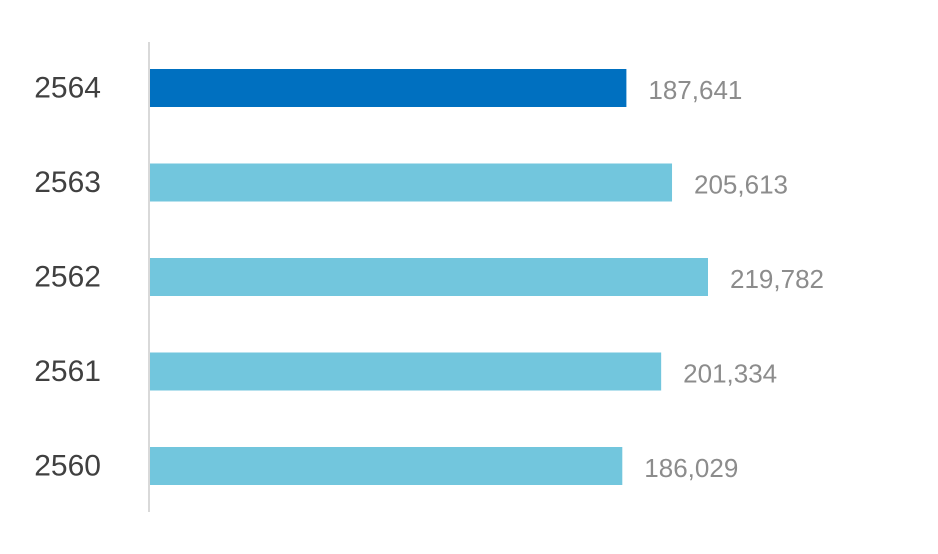 The height and width of the screenshot is (554, 938). I want to click on value-labels-group: 187,641 205,613 219,782 201,334 186,029, so click(734, 279).